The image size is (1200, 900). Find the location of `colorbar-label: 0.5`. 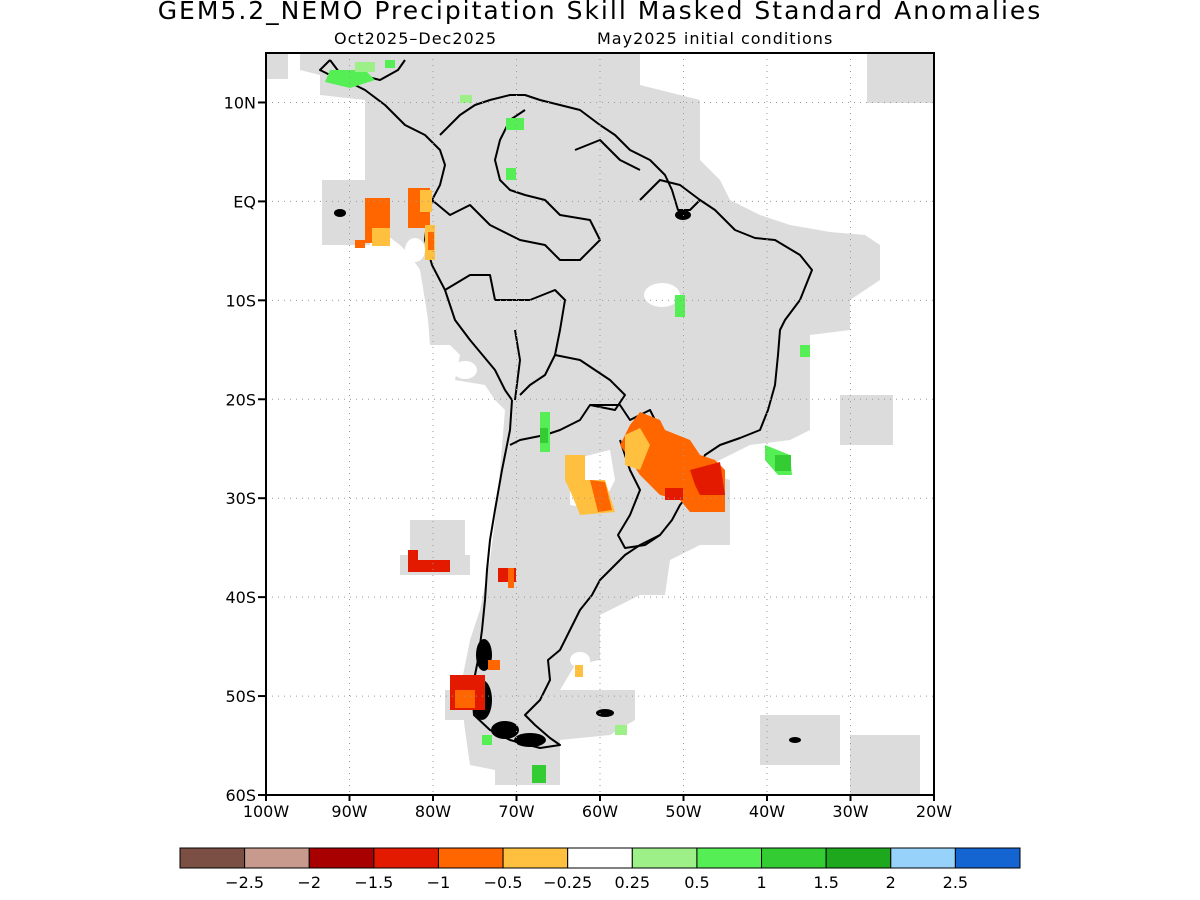

colorbar-label: 0.5 is located at coordinates (696, 882).